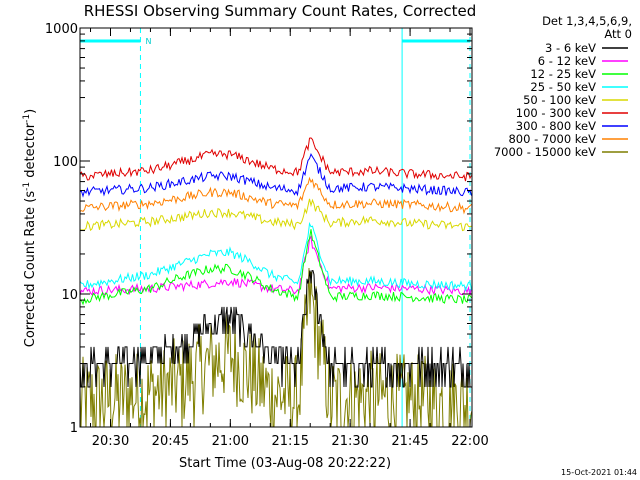 The width and height of the screenshot is (640, 480). I want to click on generation-timestamp: 15-Oct-2021 01:44, so click(599, 472).